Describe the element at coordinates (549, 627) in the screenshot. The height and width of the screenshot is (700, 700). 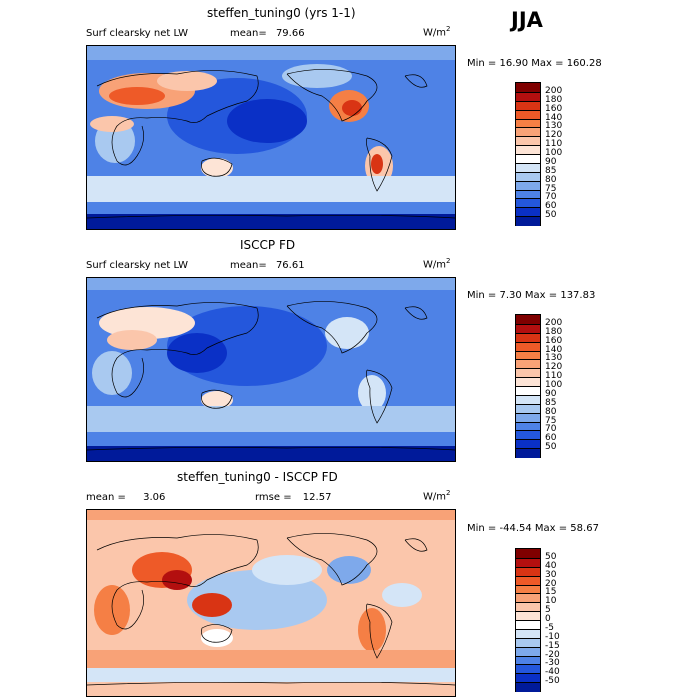
I see `colorbar-tick-label: -5` at that location.